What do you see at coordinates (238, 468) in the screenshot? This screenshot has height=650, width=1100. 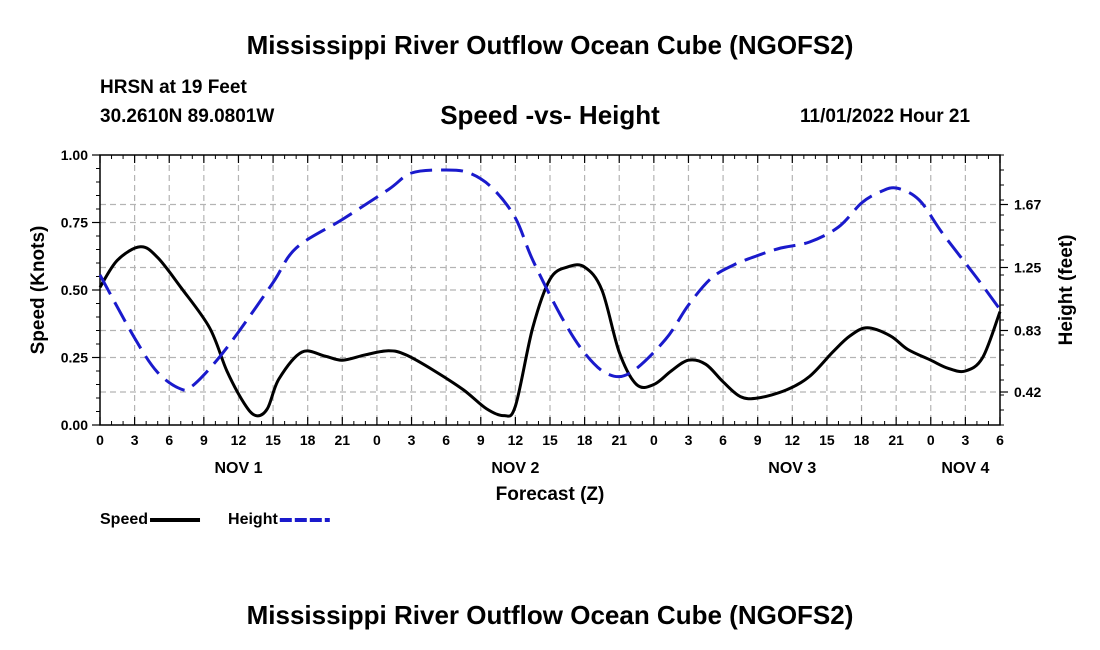 I see `day-label: NOV 1` at bounding box center [238, 468].